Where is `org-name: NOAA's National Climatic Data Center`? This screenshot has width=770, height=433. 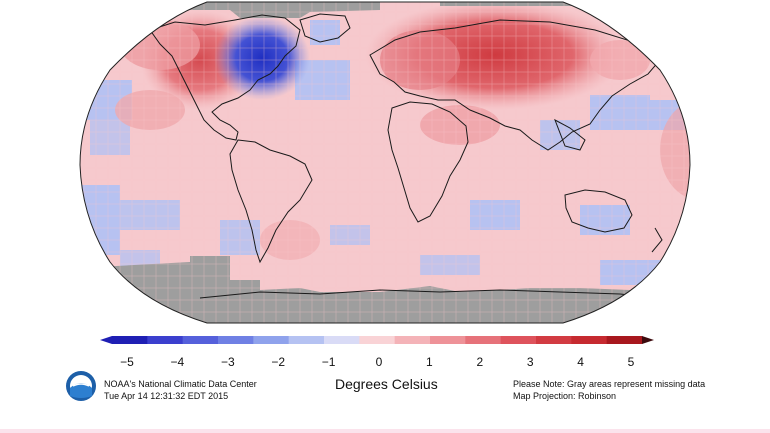 org-name: NOAA's National Climatic Data Center is located at coordinates (180, 384).